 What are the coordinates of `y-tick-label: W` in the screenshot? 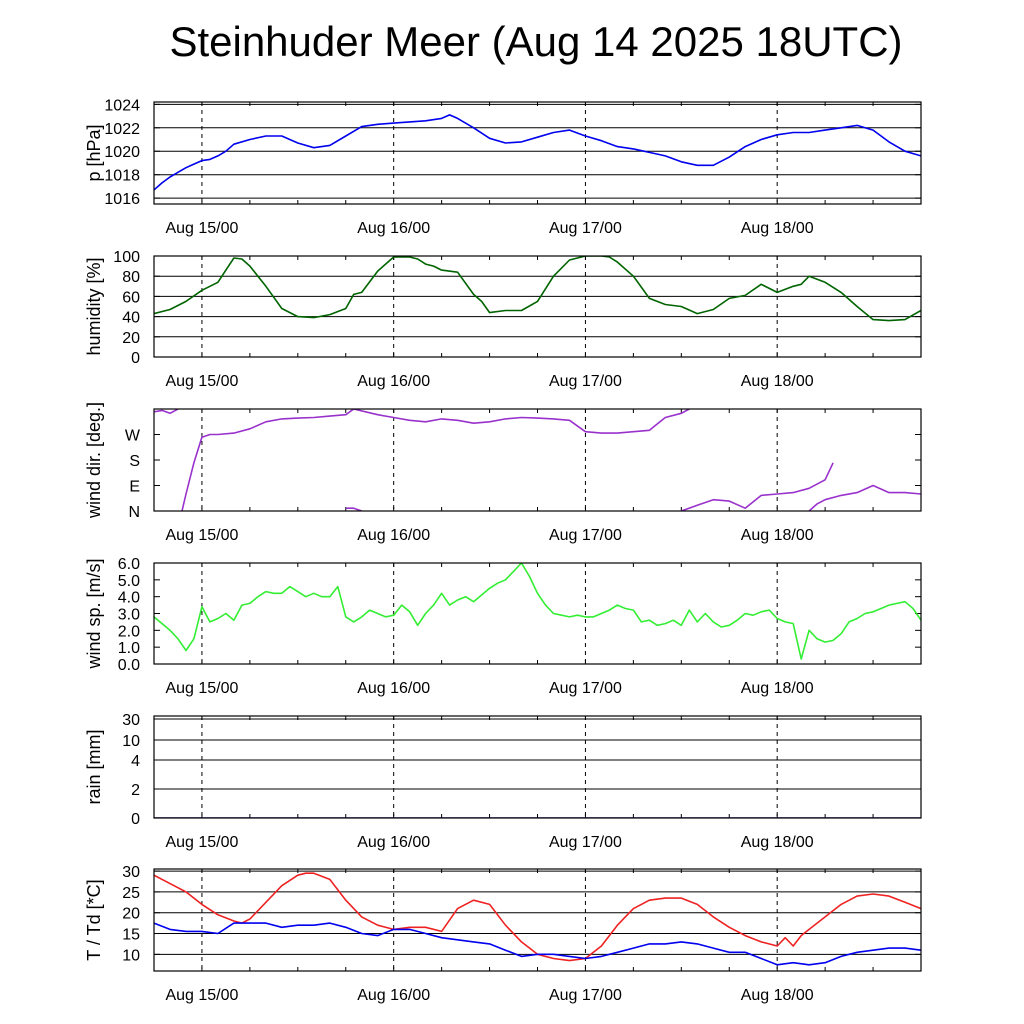 It's located at (133, 436).